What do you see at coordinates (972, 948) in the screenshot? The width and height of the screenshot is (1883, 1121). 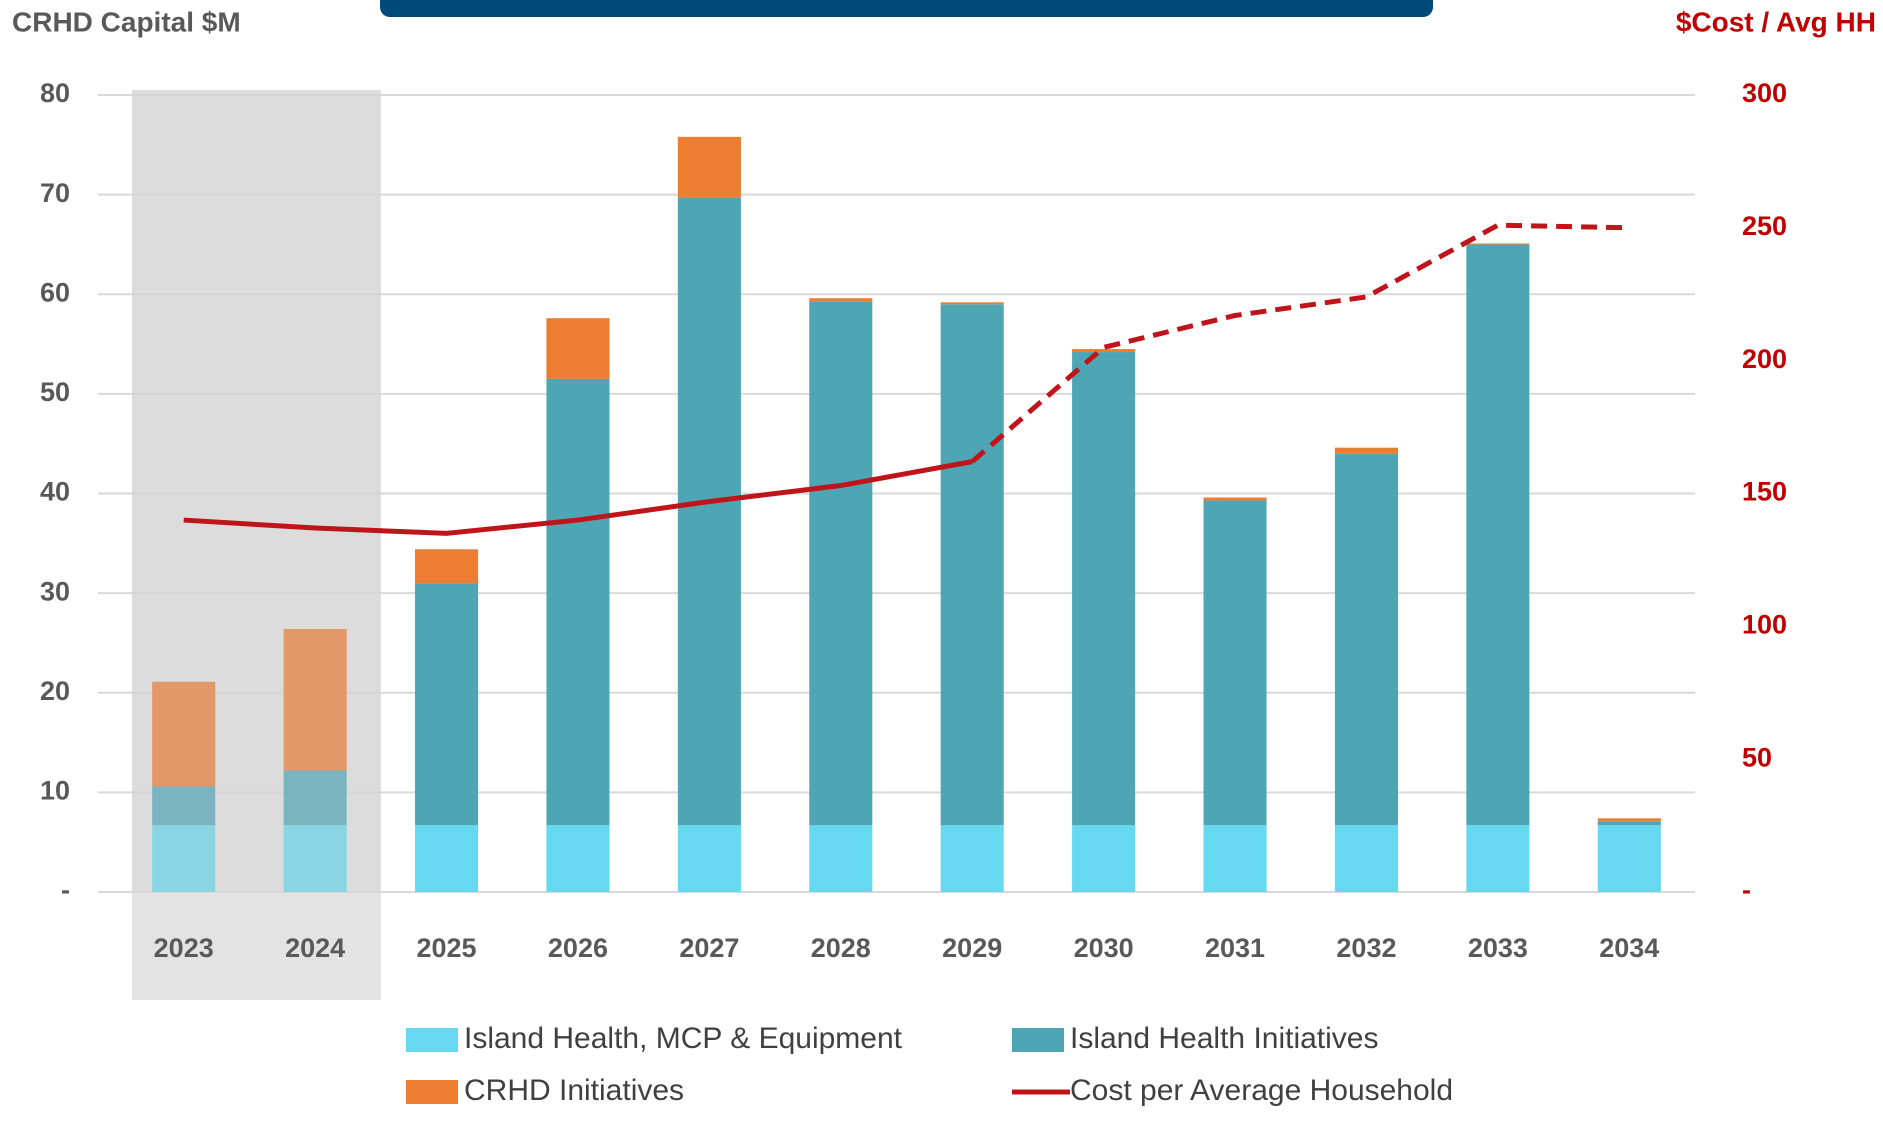 I see `x-tick-label: 2029` at bounding box center [972, 948].